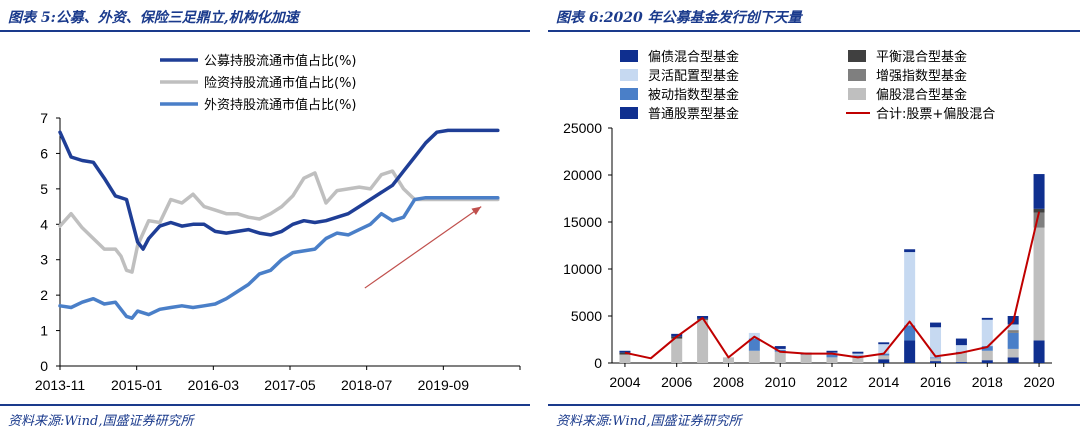  I want to click on legend-label: 偏股混合型基金, so click(921, 95).